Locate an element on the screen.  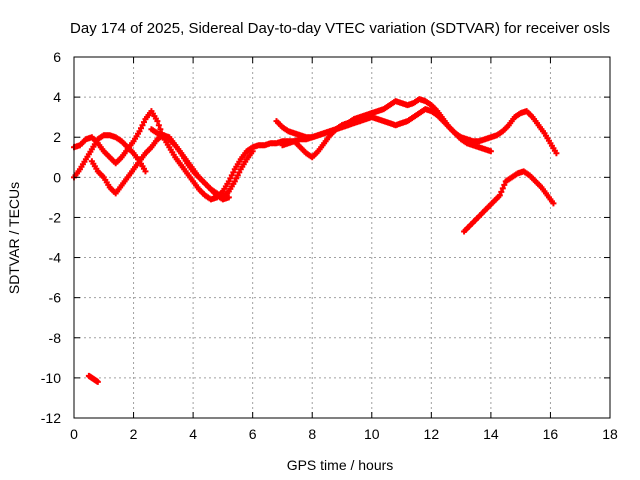
y-tick-label: -2 is located at coordinates (55, 217).